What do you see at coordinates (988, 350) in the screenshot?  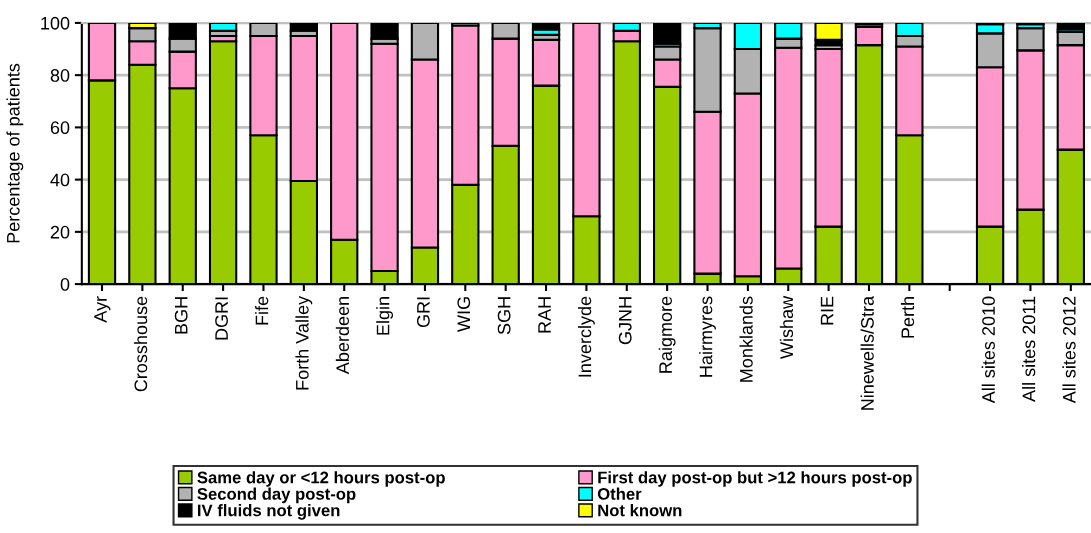 I see `x-tick-label: All sites 2010` at bounding box center [988, 350].